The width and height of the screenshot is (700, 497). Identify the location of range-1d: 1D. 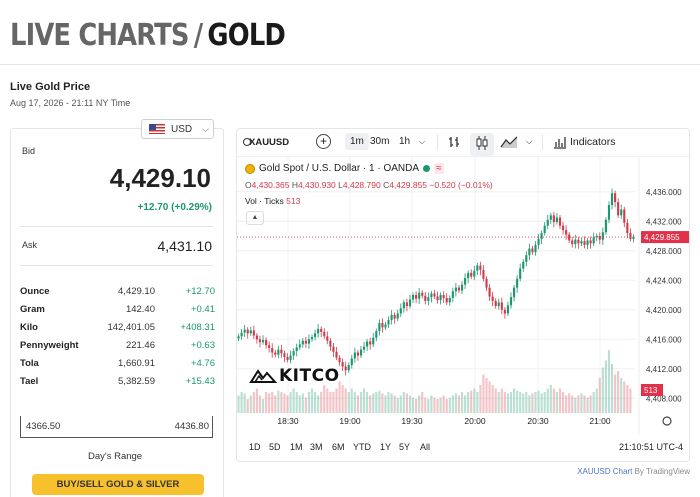
(255, 447).